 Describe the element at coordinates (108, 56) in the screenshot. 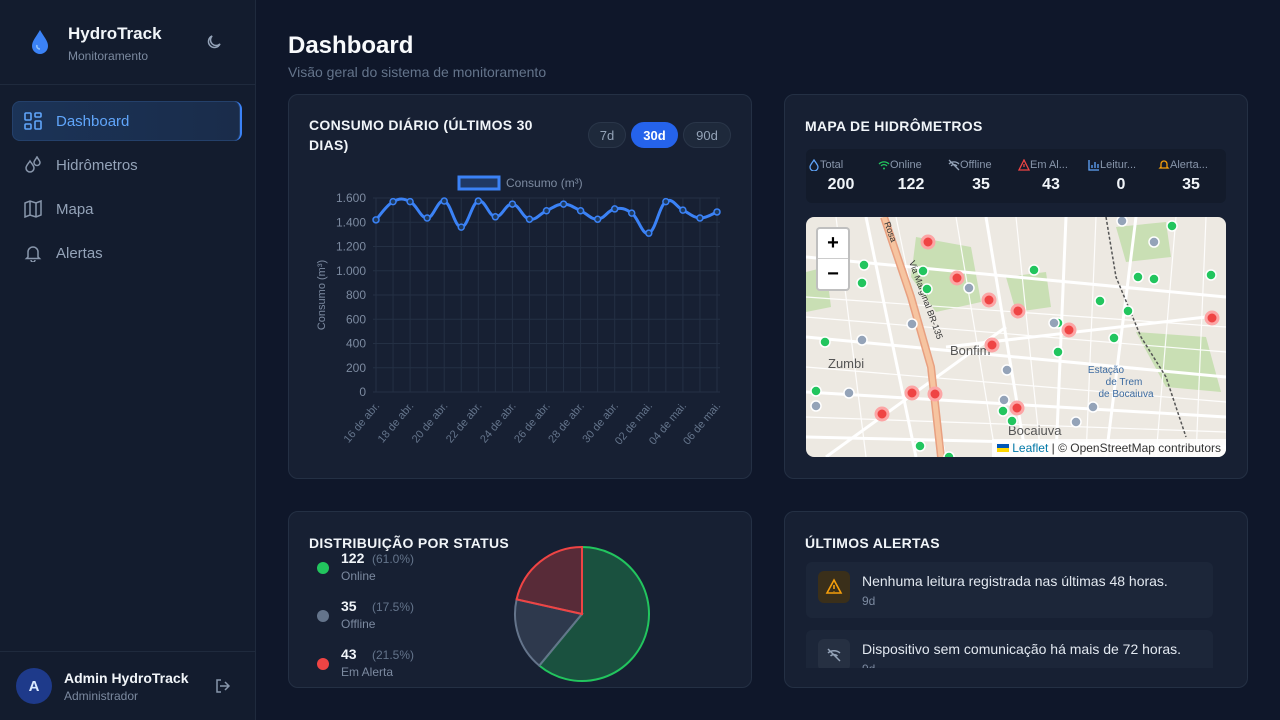

I see `brand-subtitle: Monitoramento` at that location.